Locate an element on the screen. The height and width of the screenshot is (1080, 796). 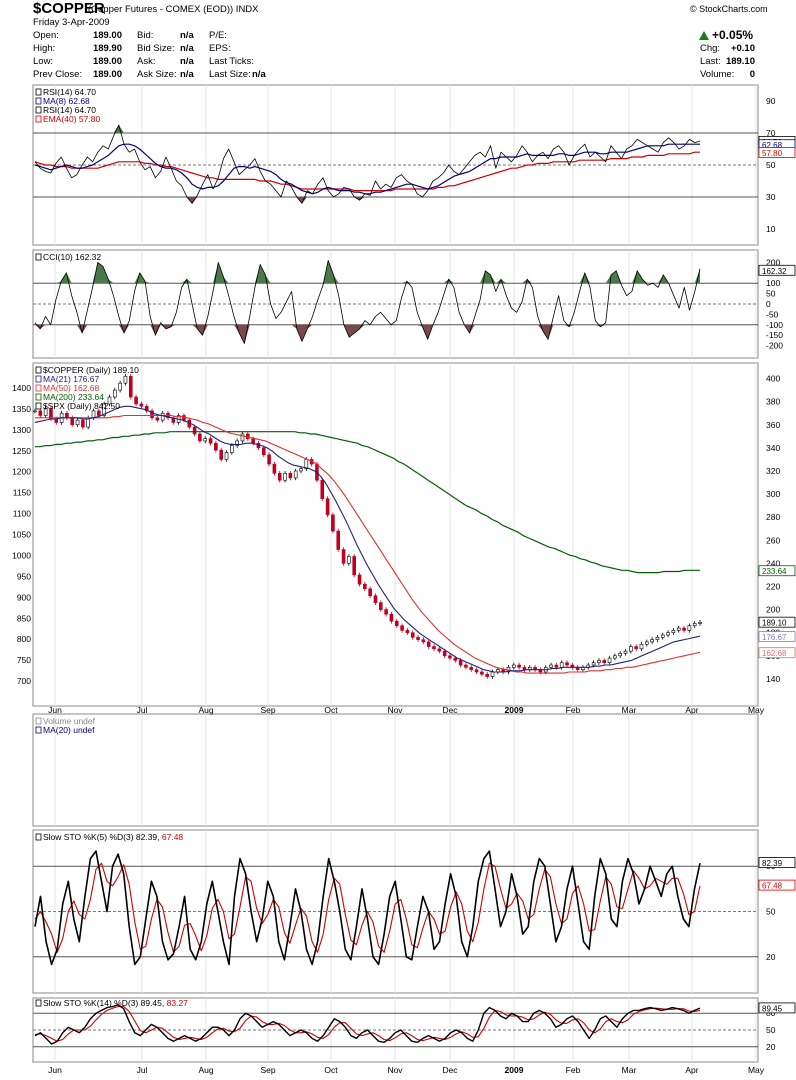
spx-left-tick-label: 750 is located at coordinates (24, 660).